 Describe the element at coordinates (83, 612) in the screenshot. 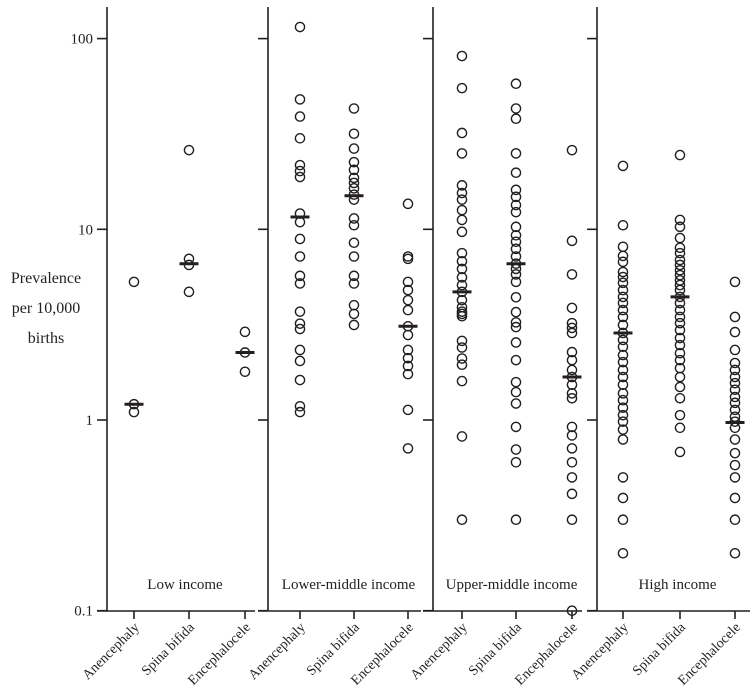

I see `y-tick-label: 0.1` at that location.